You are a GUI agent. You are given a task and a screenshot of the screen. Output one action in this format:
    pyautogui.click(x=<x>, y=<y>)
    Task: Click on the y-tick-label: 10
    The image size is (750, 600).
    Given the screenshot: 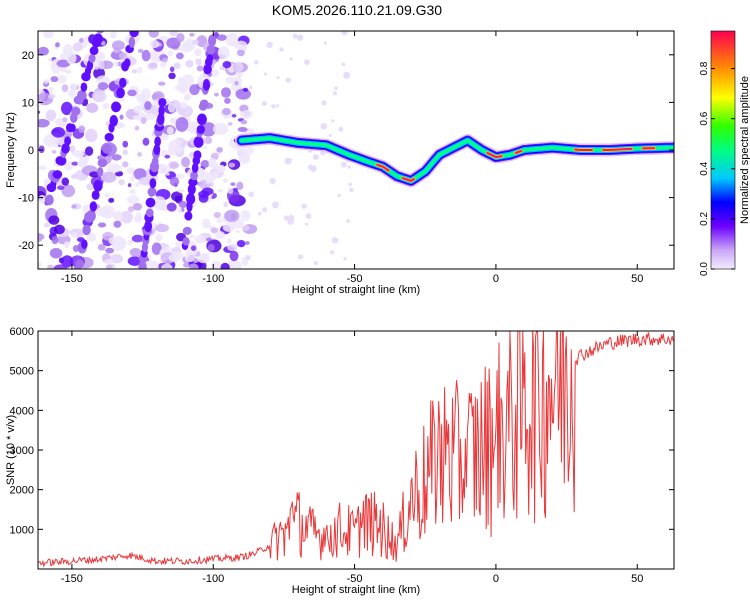 What is the action you would take?
    pyautogui.click(x=28, y=103)
    